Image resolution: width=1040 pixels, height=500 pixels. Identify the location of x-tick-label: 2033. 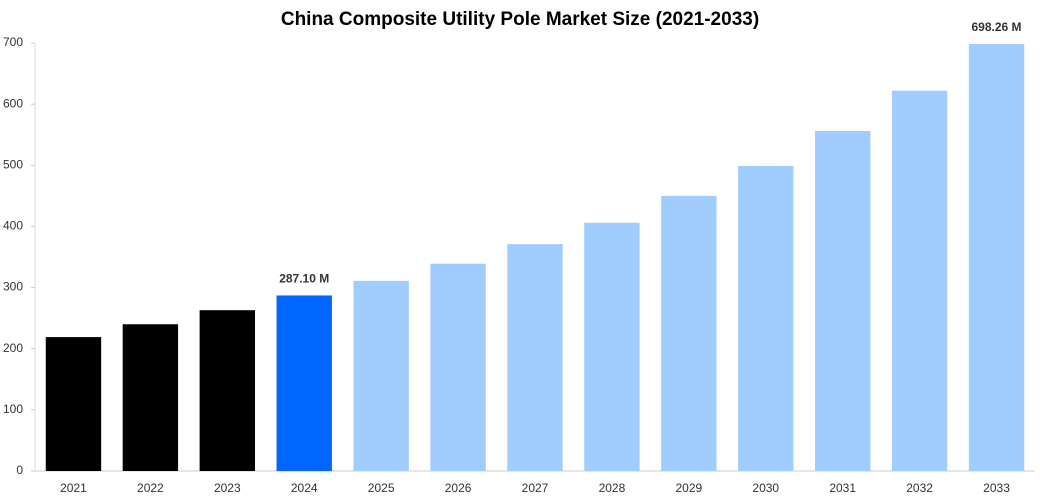
(996, 488).